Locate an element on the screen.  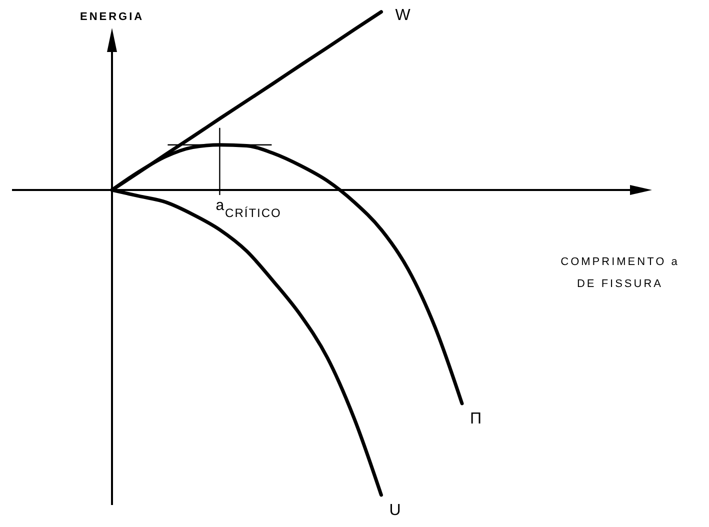
series-label: W is located at coordinates (403, 15).